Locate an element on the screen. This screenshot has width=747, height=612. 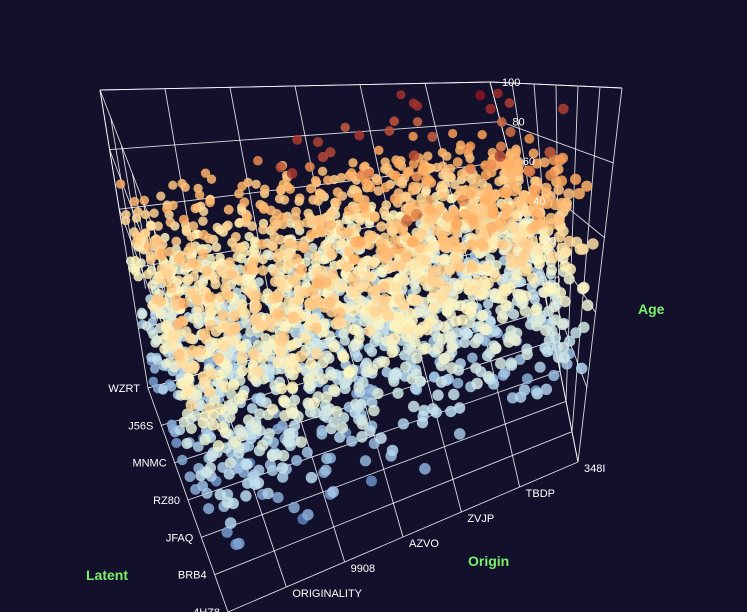
origin-tick-label: ORIGINALITY is located at coordinates (327, 594).